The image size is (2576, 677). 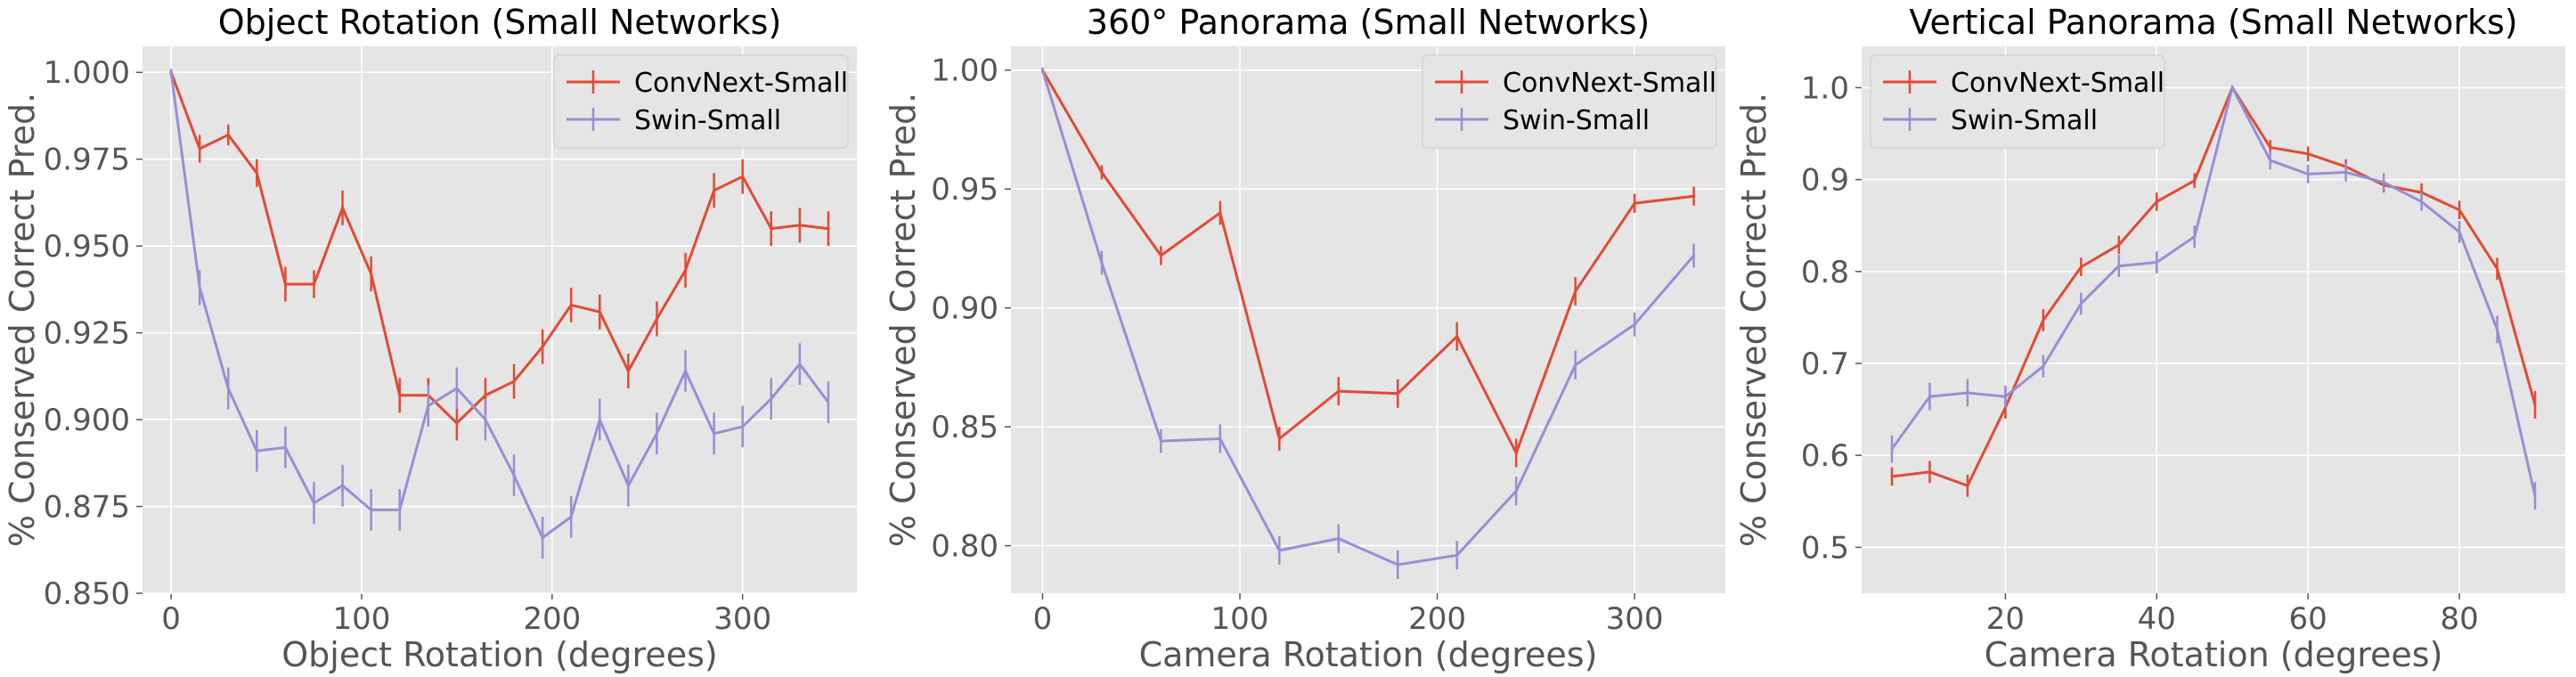 What do you see at coordinates (1825, 88) in the screenshot?
I see `y-tick-label: 1.0` at bounding box center [1825, 88].